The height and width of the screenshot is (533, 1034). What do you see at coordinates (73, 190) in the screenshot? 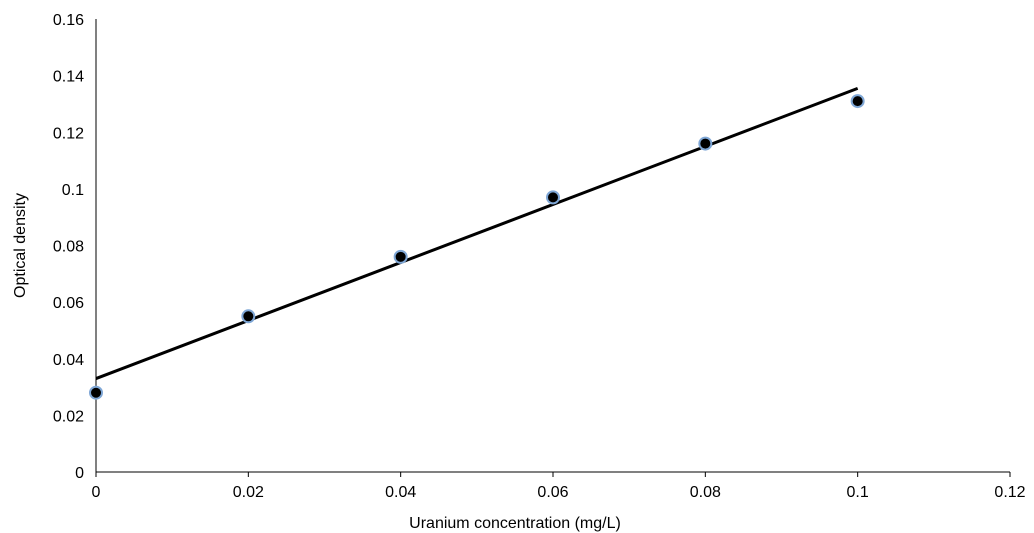
I see `y-tick-label: 0.1` at bounding box center [73, 190].